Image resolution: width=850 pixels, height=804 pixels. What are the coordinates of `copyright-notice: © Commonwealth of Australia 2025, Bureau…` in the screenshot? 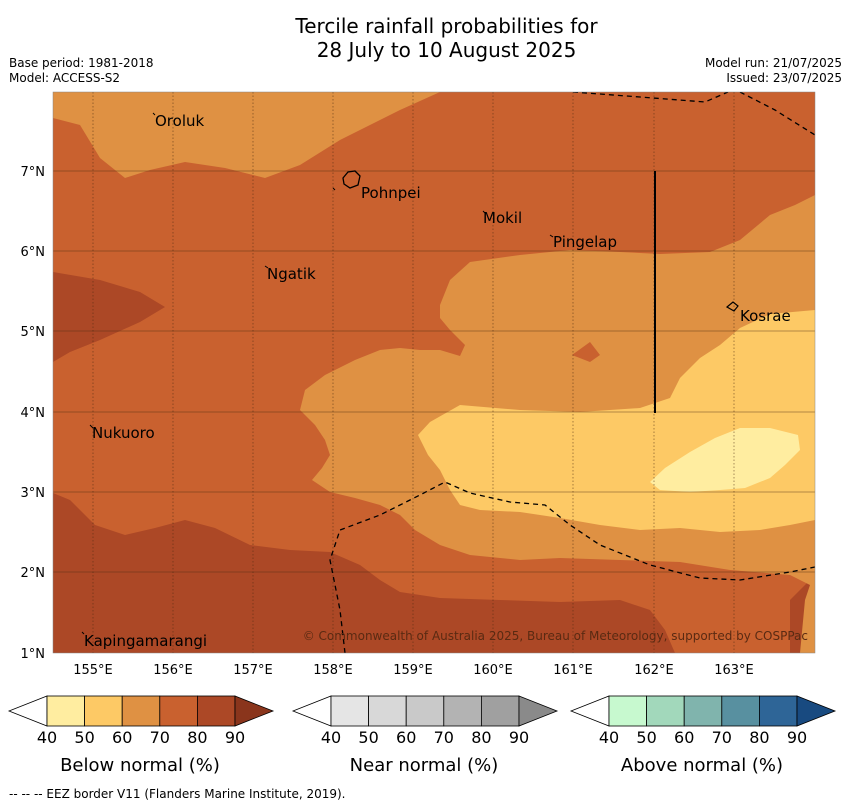 It's located at (555, 636).